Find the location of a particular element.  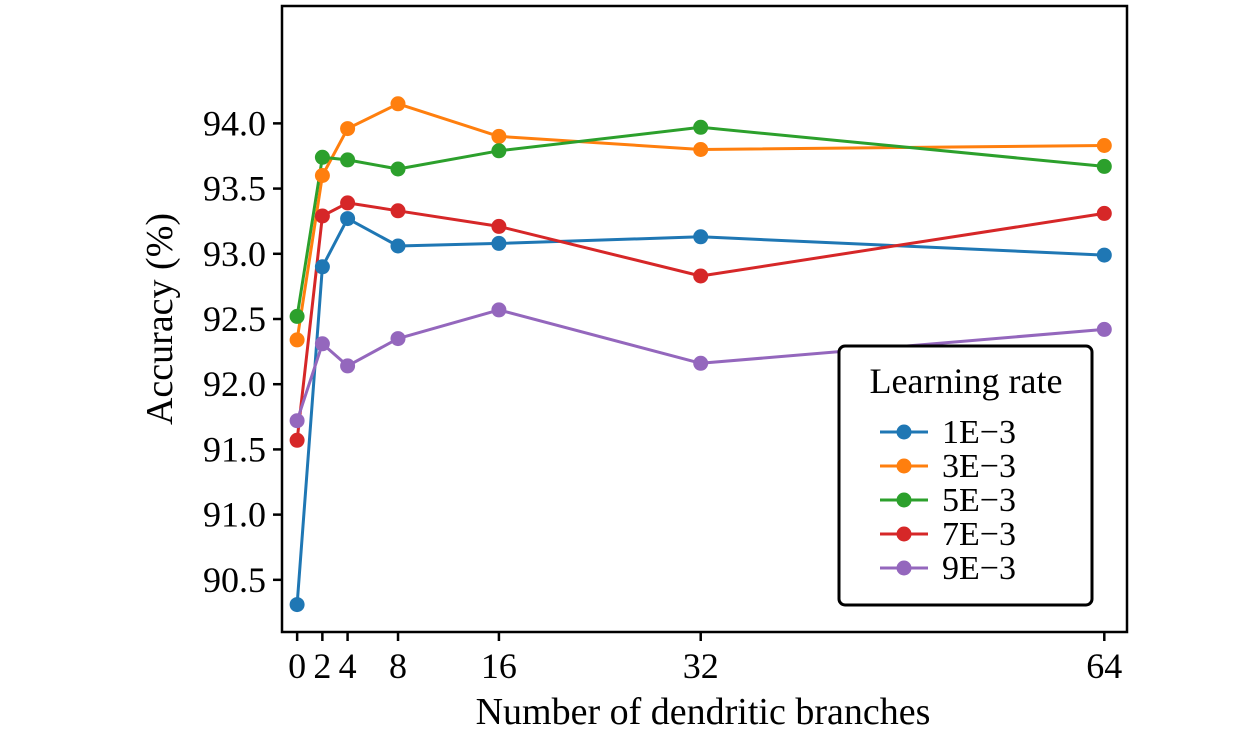

x-axis: 0 2 4 8 16 32 64 is located at coordinates (705, 659).